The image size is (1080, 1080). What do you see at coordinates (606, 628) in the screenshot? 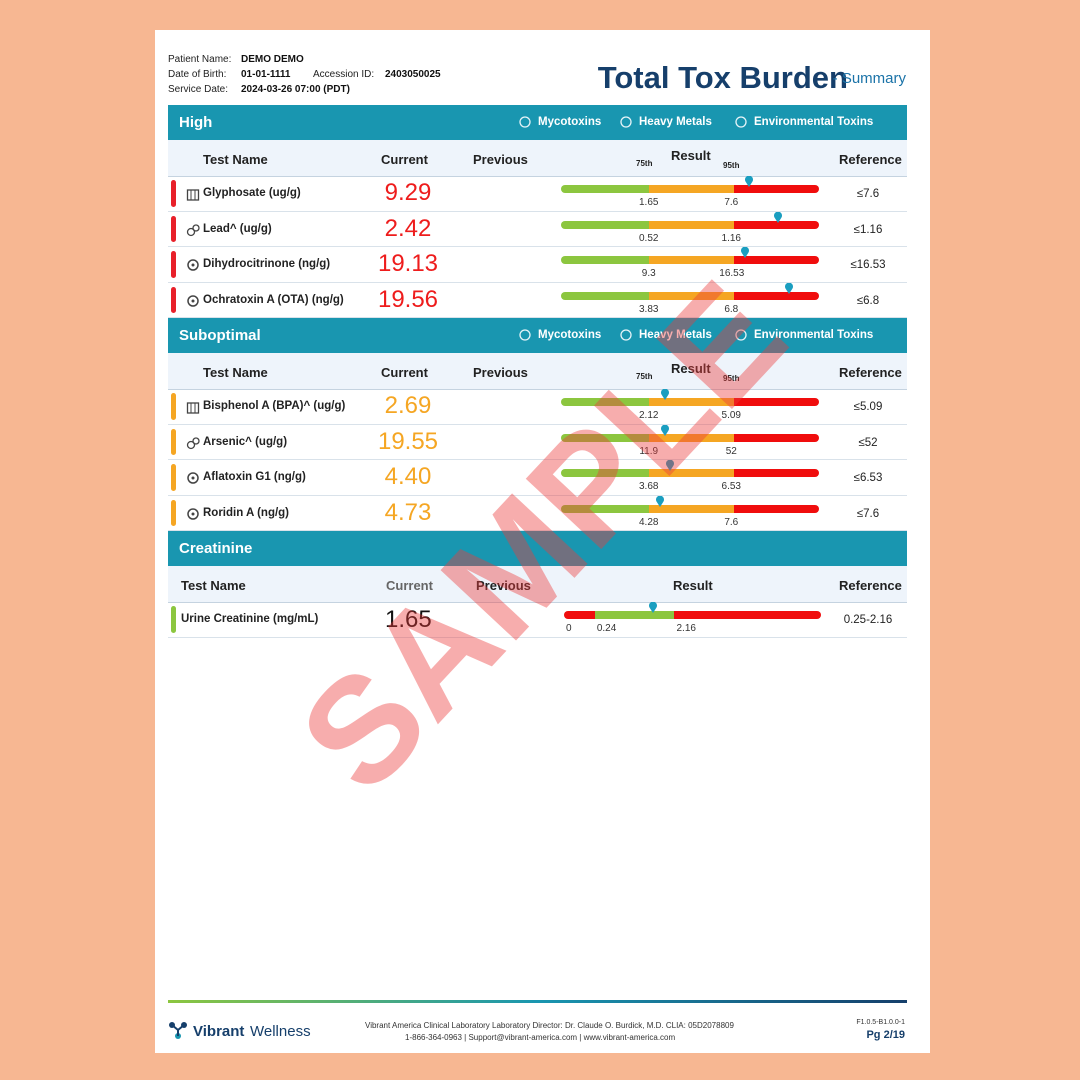
I see `threshold-label: 0.24` at bounding box center [606, 628].